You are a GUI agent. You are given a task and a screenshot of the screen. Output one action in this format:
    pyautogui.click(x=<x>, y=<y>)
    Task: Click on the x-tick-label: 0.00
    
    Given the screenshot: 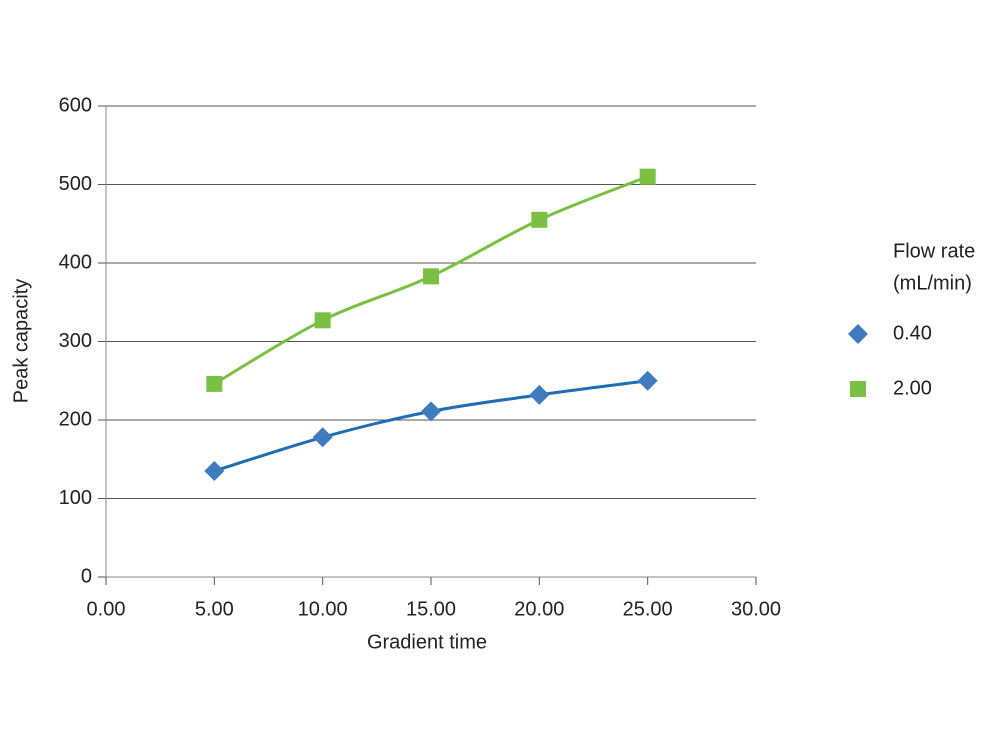 What is the action you would take?
    pyautogui.click(x=106, y=609)
    